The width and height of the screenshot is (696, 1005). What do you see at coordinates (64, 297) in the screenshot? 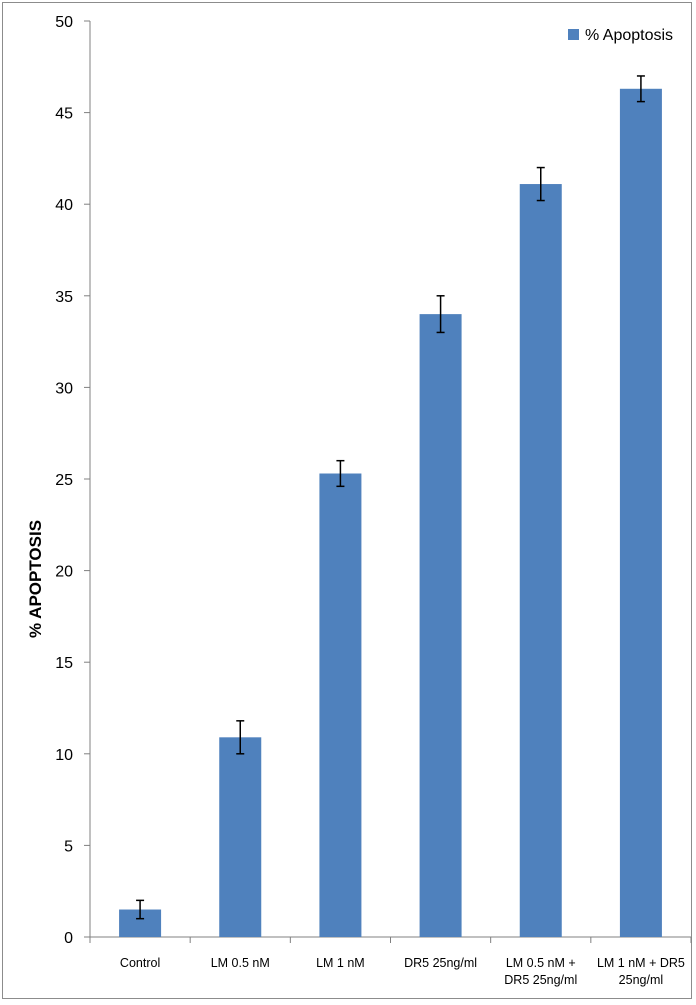
I see `y-tick-label: 35` at bounding box center [64, 297].